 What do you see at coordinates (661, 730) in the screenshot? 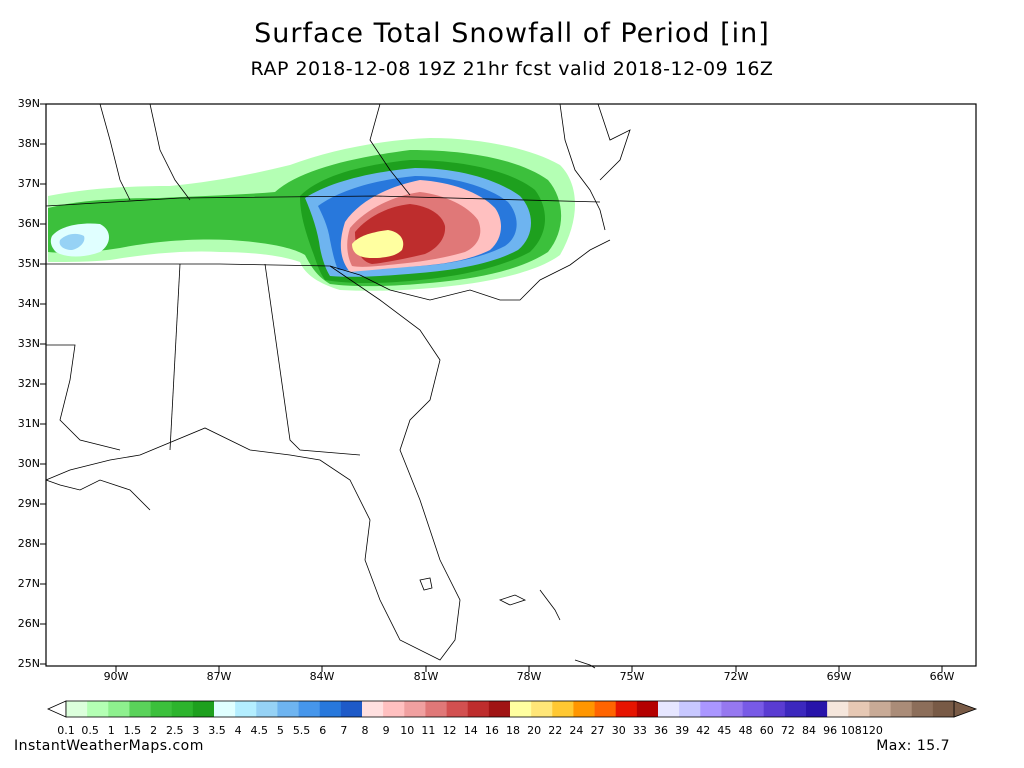
I see `colorbar-tick-label: 36` at bounding box center [661, 730].